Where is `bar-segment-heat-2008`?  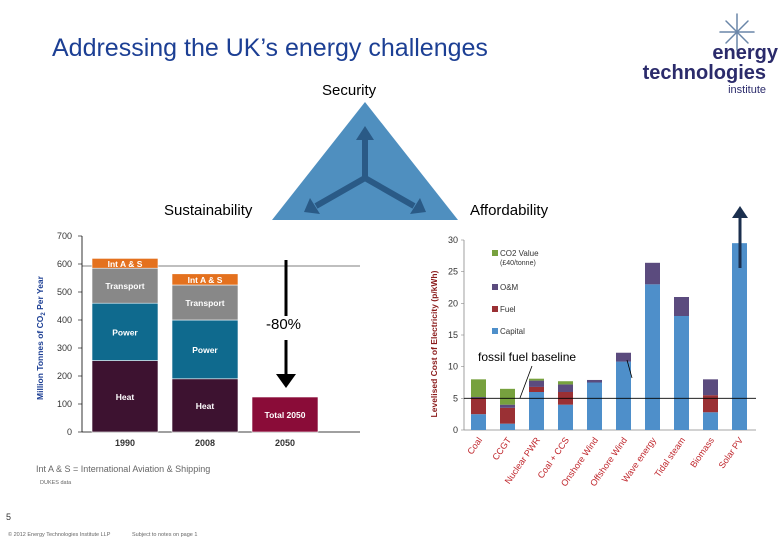
bar-segment-heat-2008 is located at coordinates (205, 405).